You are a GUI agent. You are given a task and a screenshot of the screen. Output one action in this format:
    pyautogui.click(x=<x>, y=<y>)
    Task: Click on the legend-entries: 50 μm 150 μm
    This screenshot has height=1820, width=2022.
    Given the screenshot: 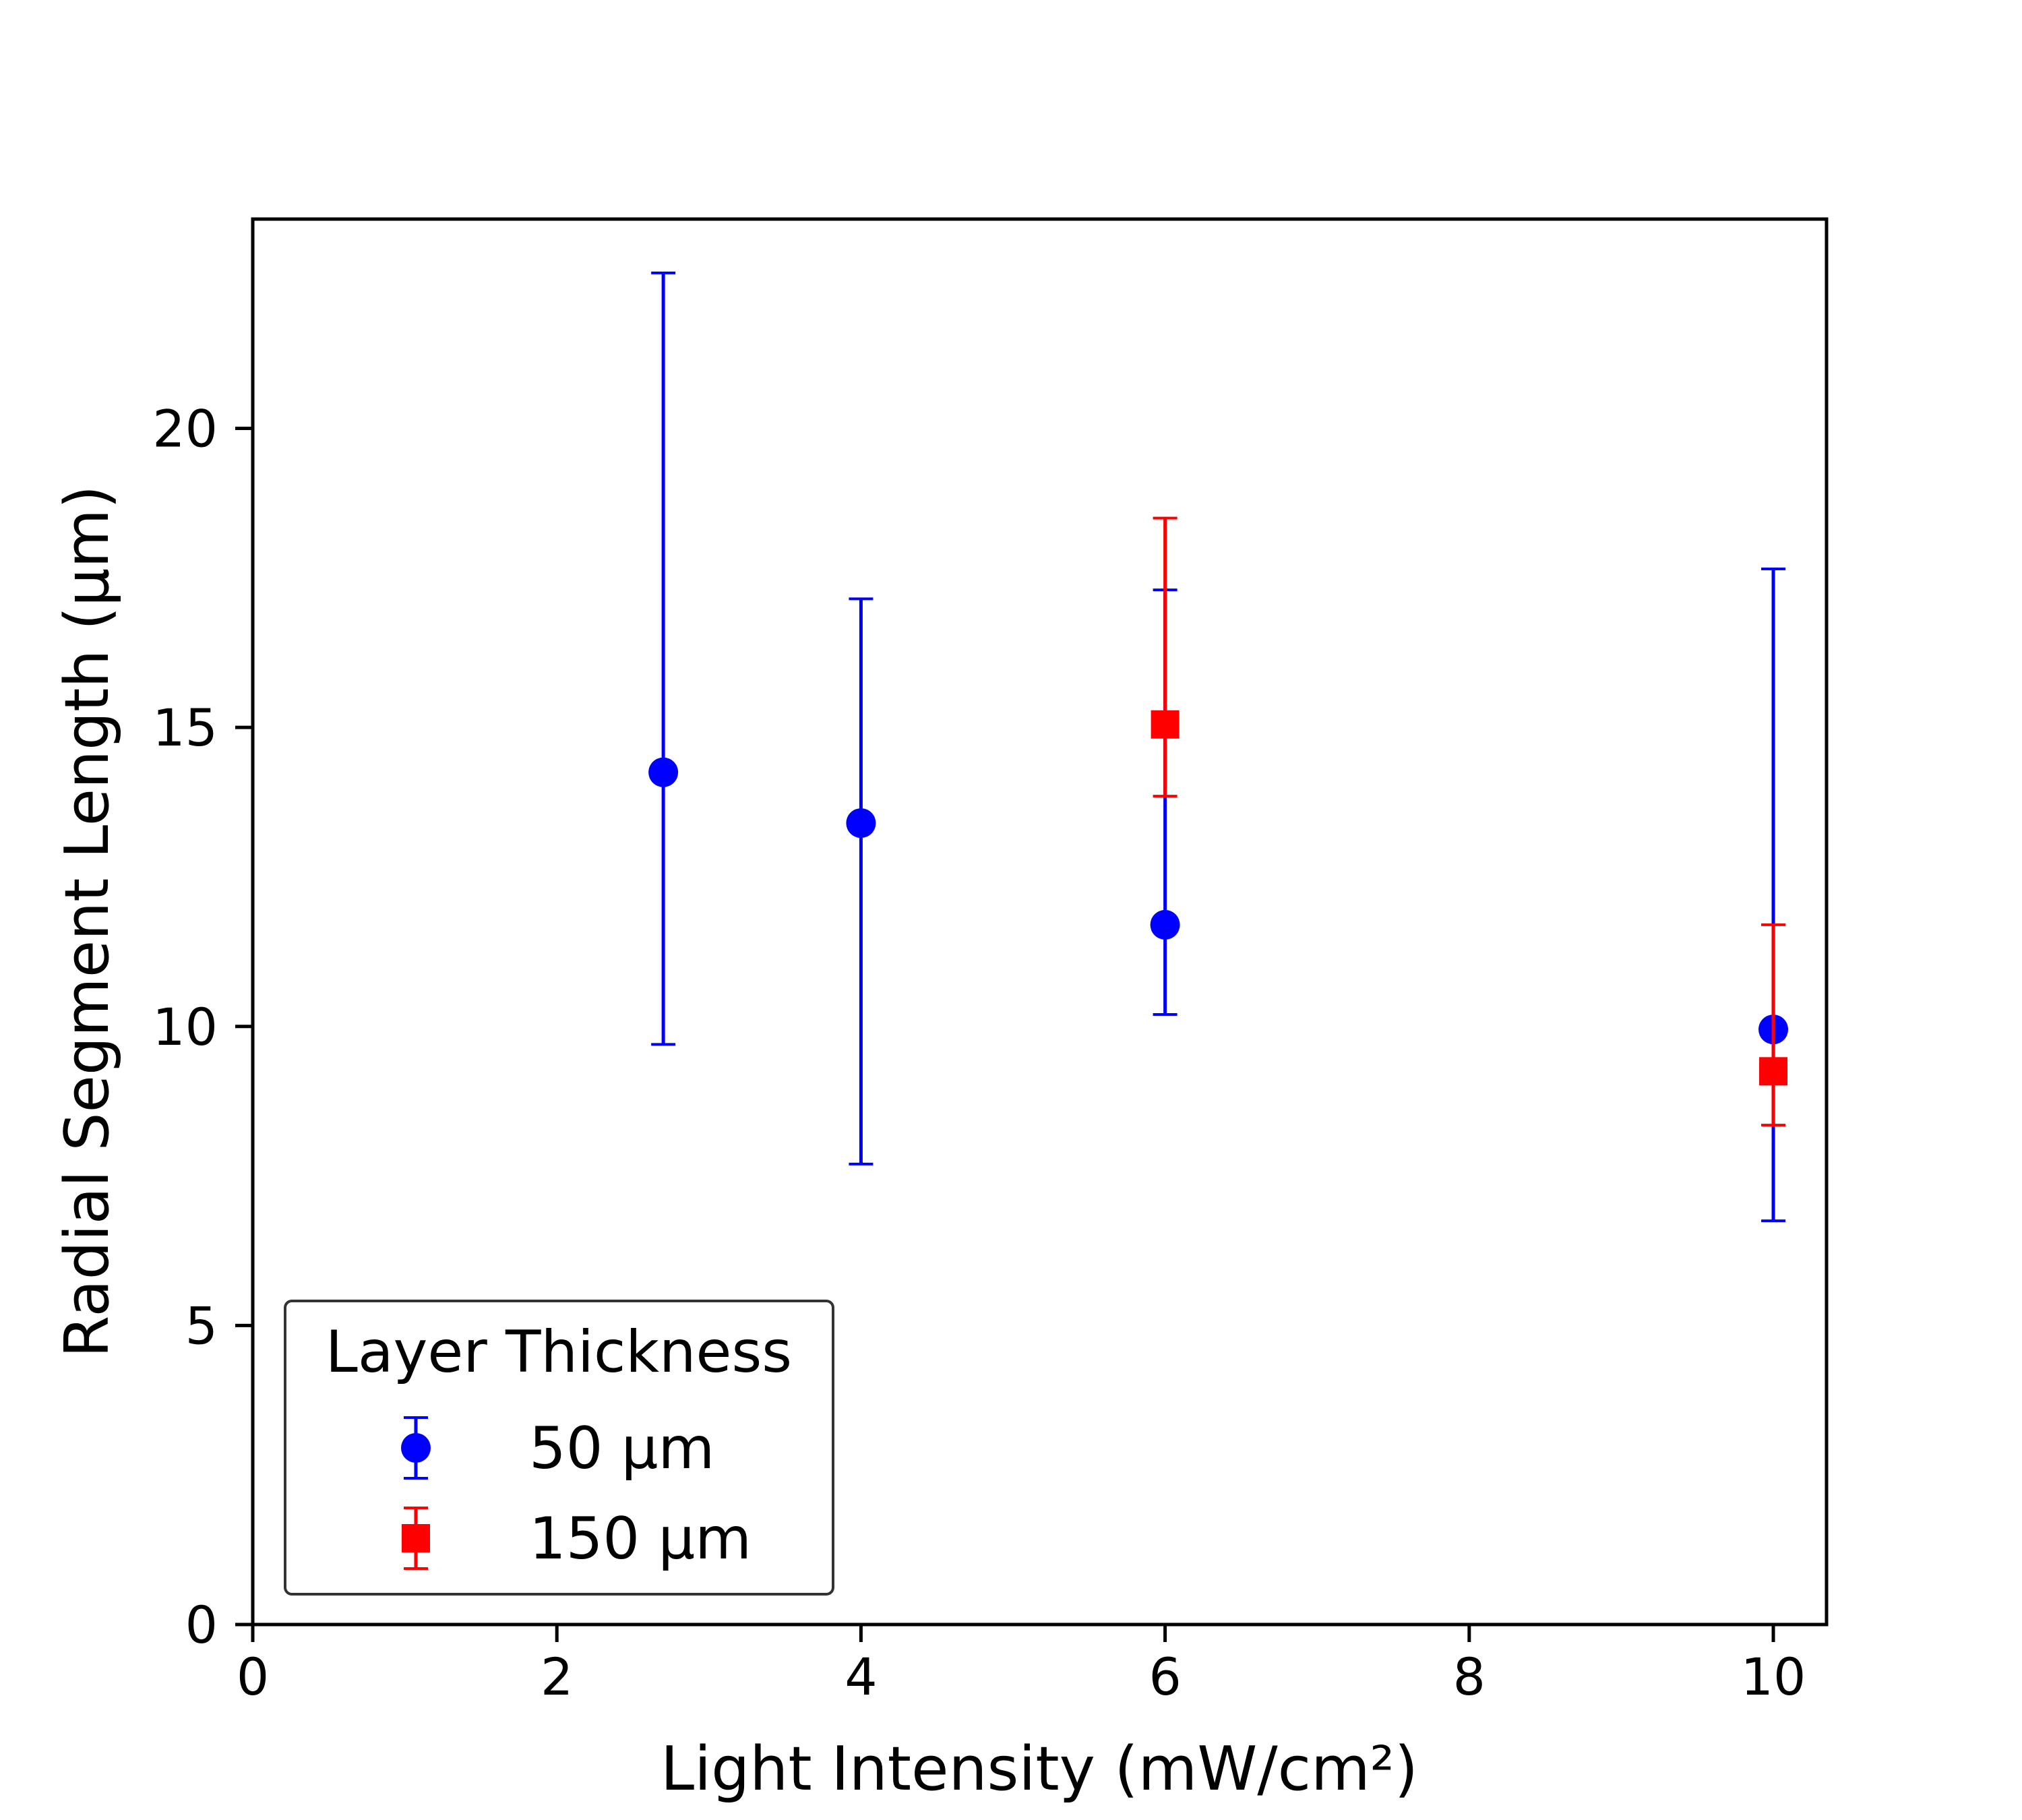 What is the action you would take?
    pyautogui.click(x=576, y=1494)
    